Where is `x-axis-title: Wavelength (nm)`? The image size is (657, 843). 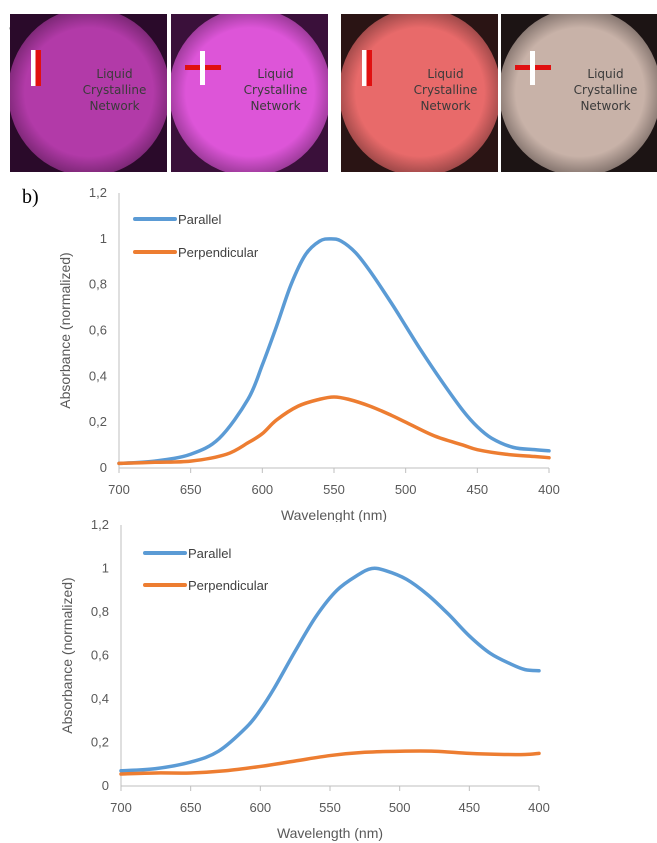 x-axis-title: Wavelength (nm) is located at coordinates (330, 833).